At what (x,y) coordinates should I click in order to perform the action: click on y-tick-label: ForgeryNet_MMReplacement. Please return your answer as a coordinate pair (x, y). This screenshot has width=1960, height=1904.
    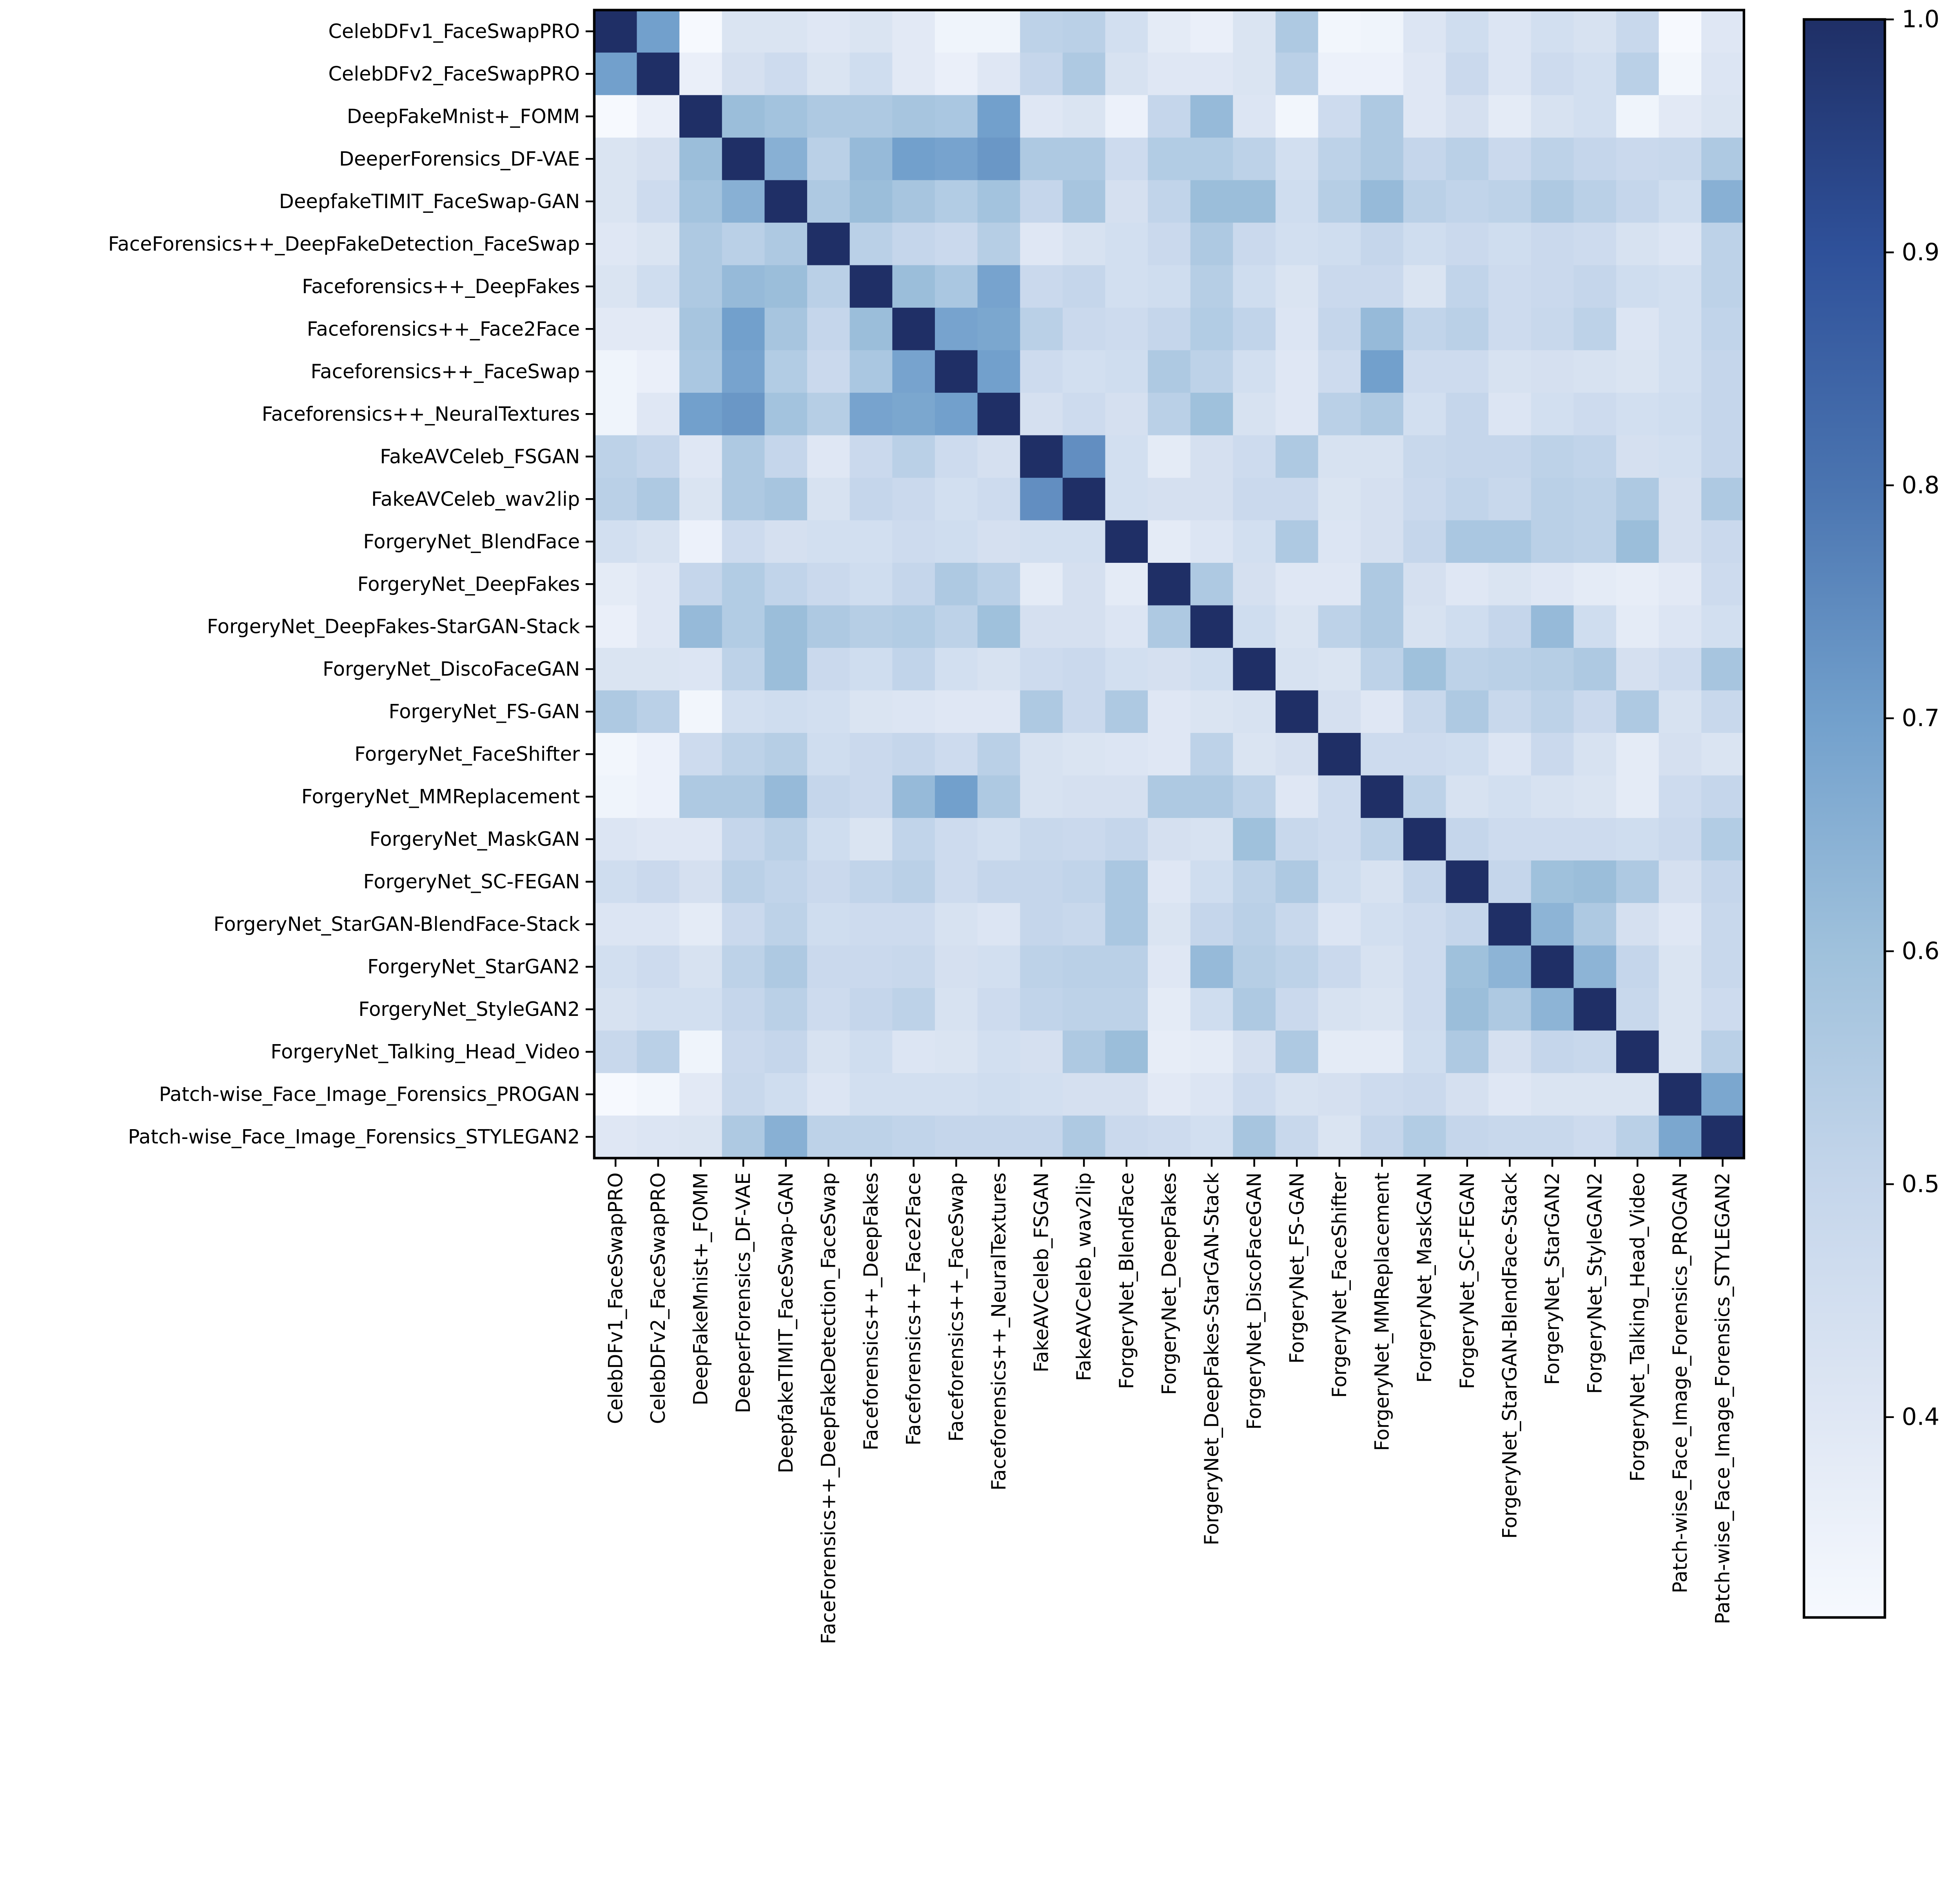
    Looking at the image, I should click on (440, 796).